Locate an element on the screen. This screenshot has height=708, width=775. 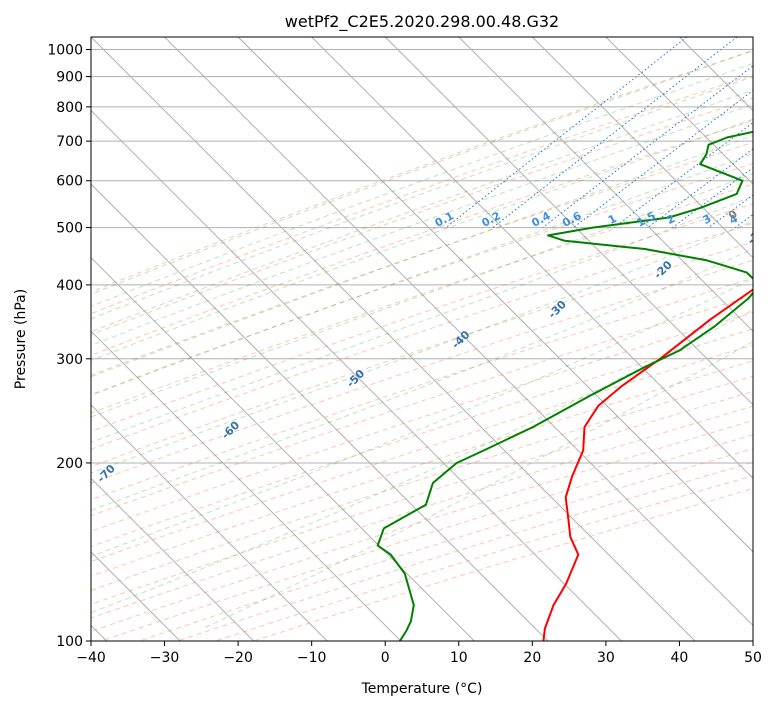
y-tick-label: 200 is located at coordinates (69, 464).